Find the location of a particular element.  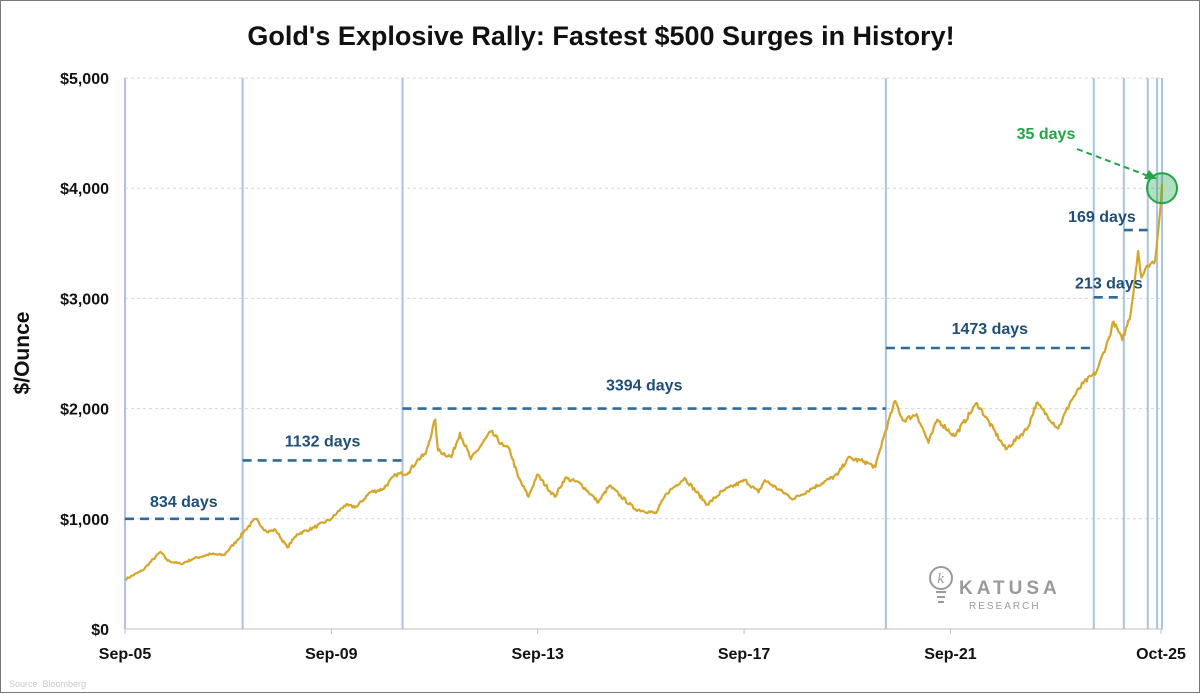

x-tick-label: Sep-17 is located at coordinates (744, 654).